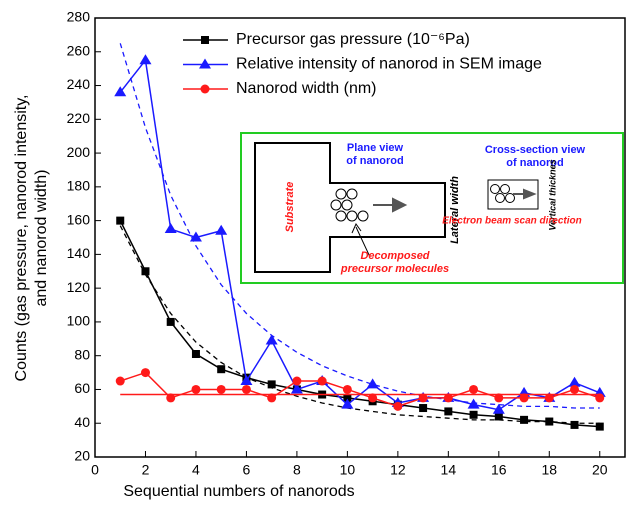 This screenshot has width=626, height=505. What do you see at coordinates (79, 84) in the screenshot?
I see `y-tick-label: 240` at bounding box center [79, 84].